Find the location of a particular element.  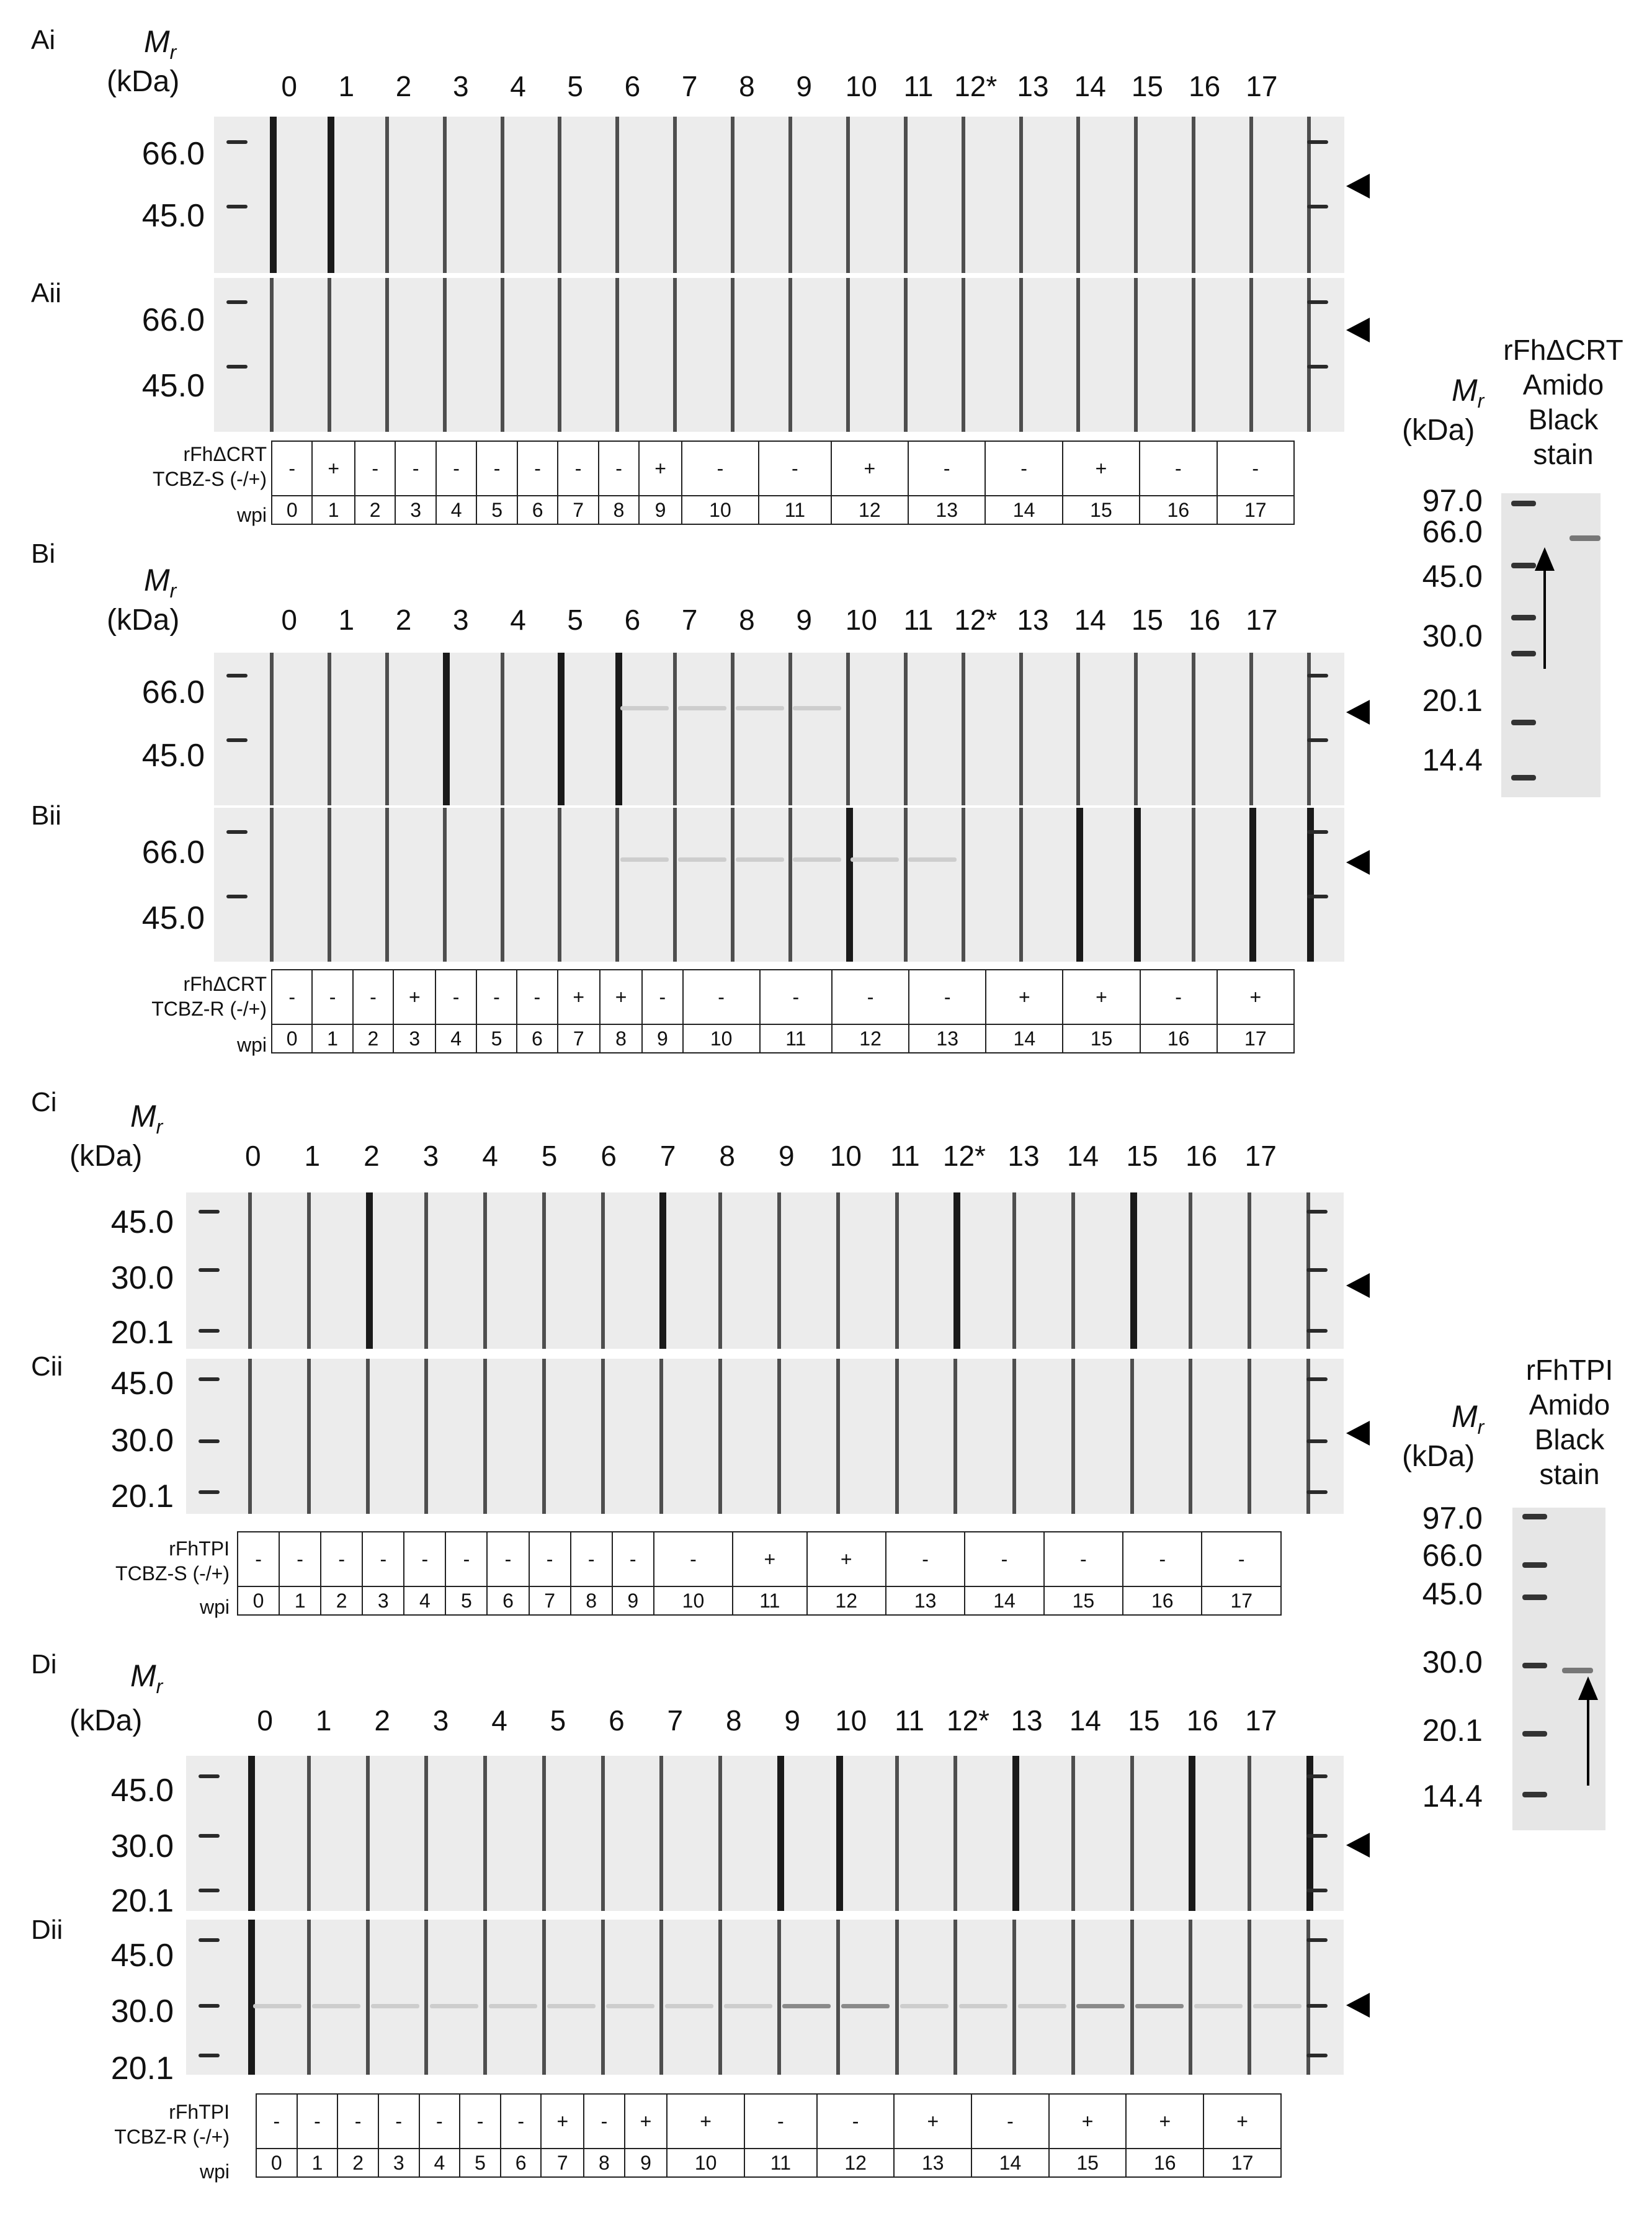

stain-title-line: Black is located at coordinates (1563, 419).